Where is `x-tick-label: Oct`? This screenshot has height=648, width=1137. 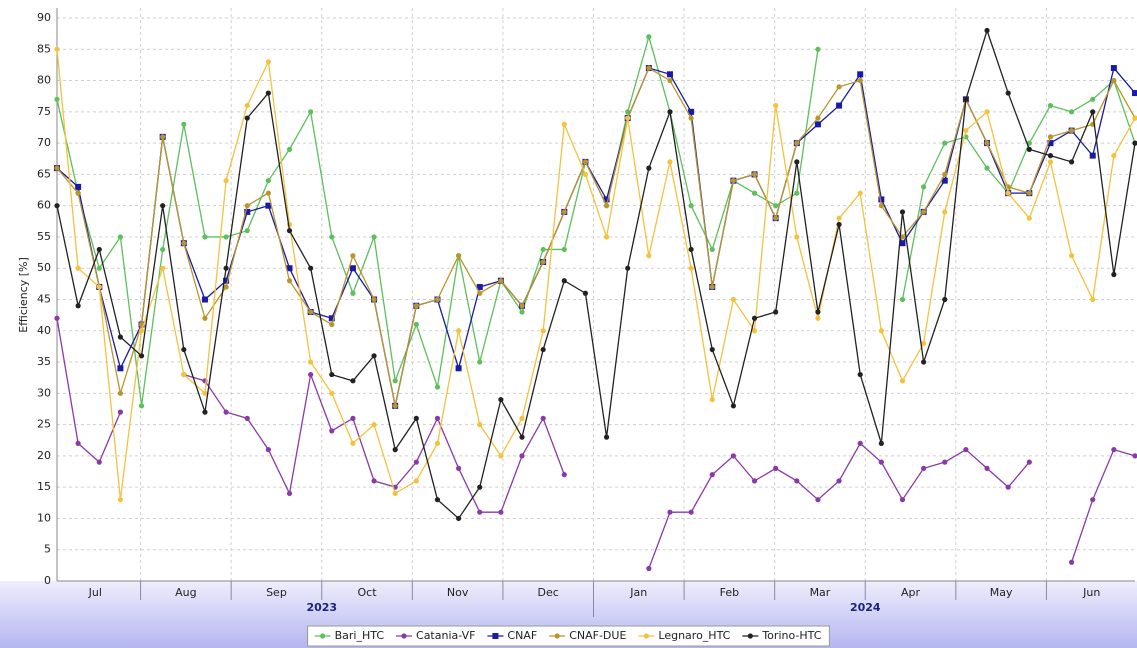 x-tick-label: Oct is located at coordinates (368, 592).